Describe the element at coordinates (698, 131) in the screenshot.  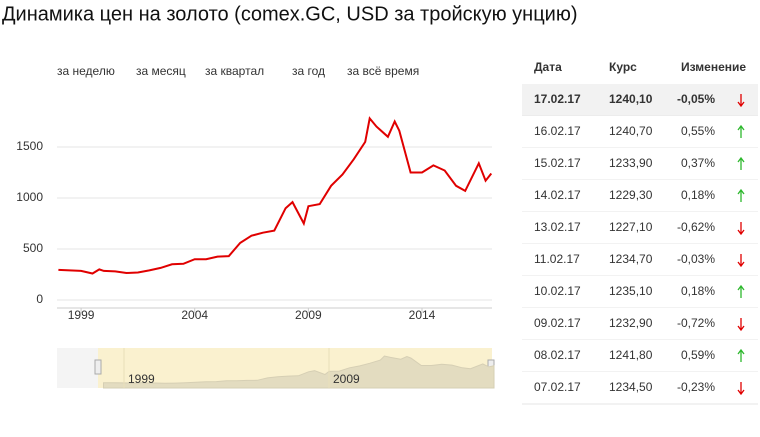
I see `change-cell: 0,55%` at that location.